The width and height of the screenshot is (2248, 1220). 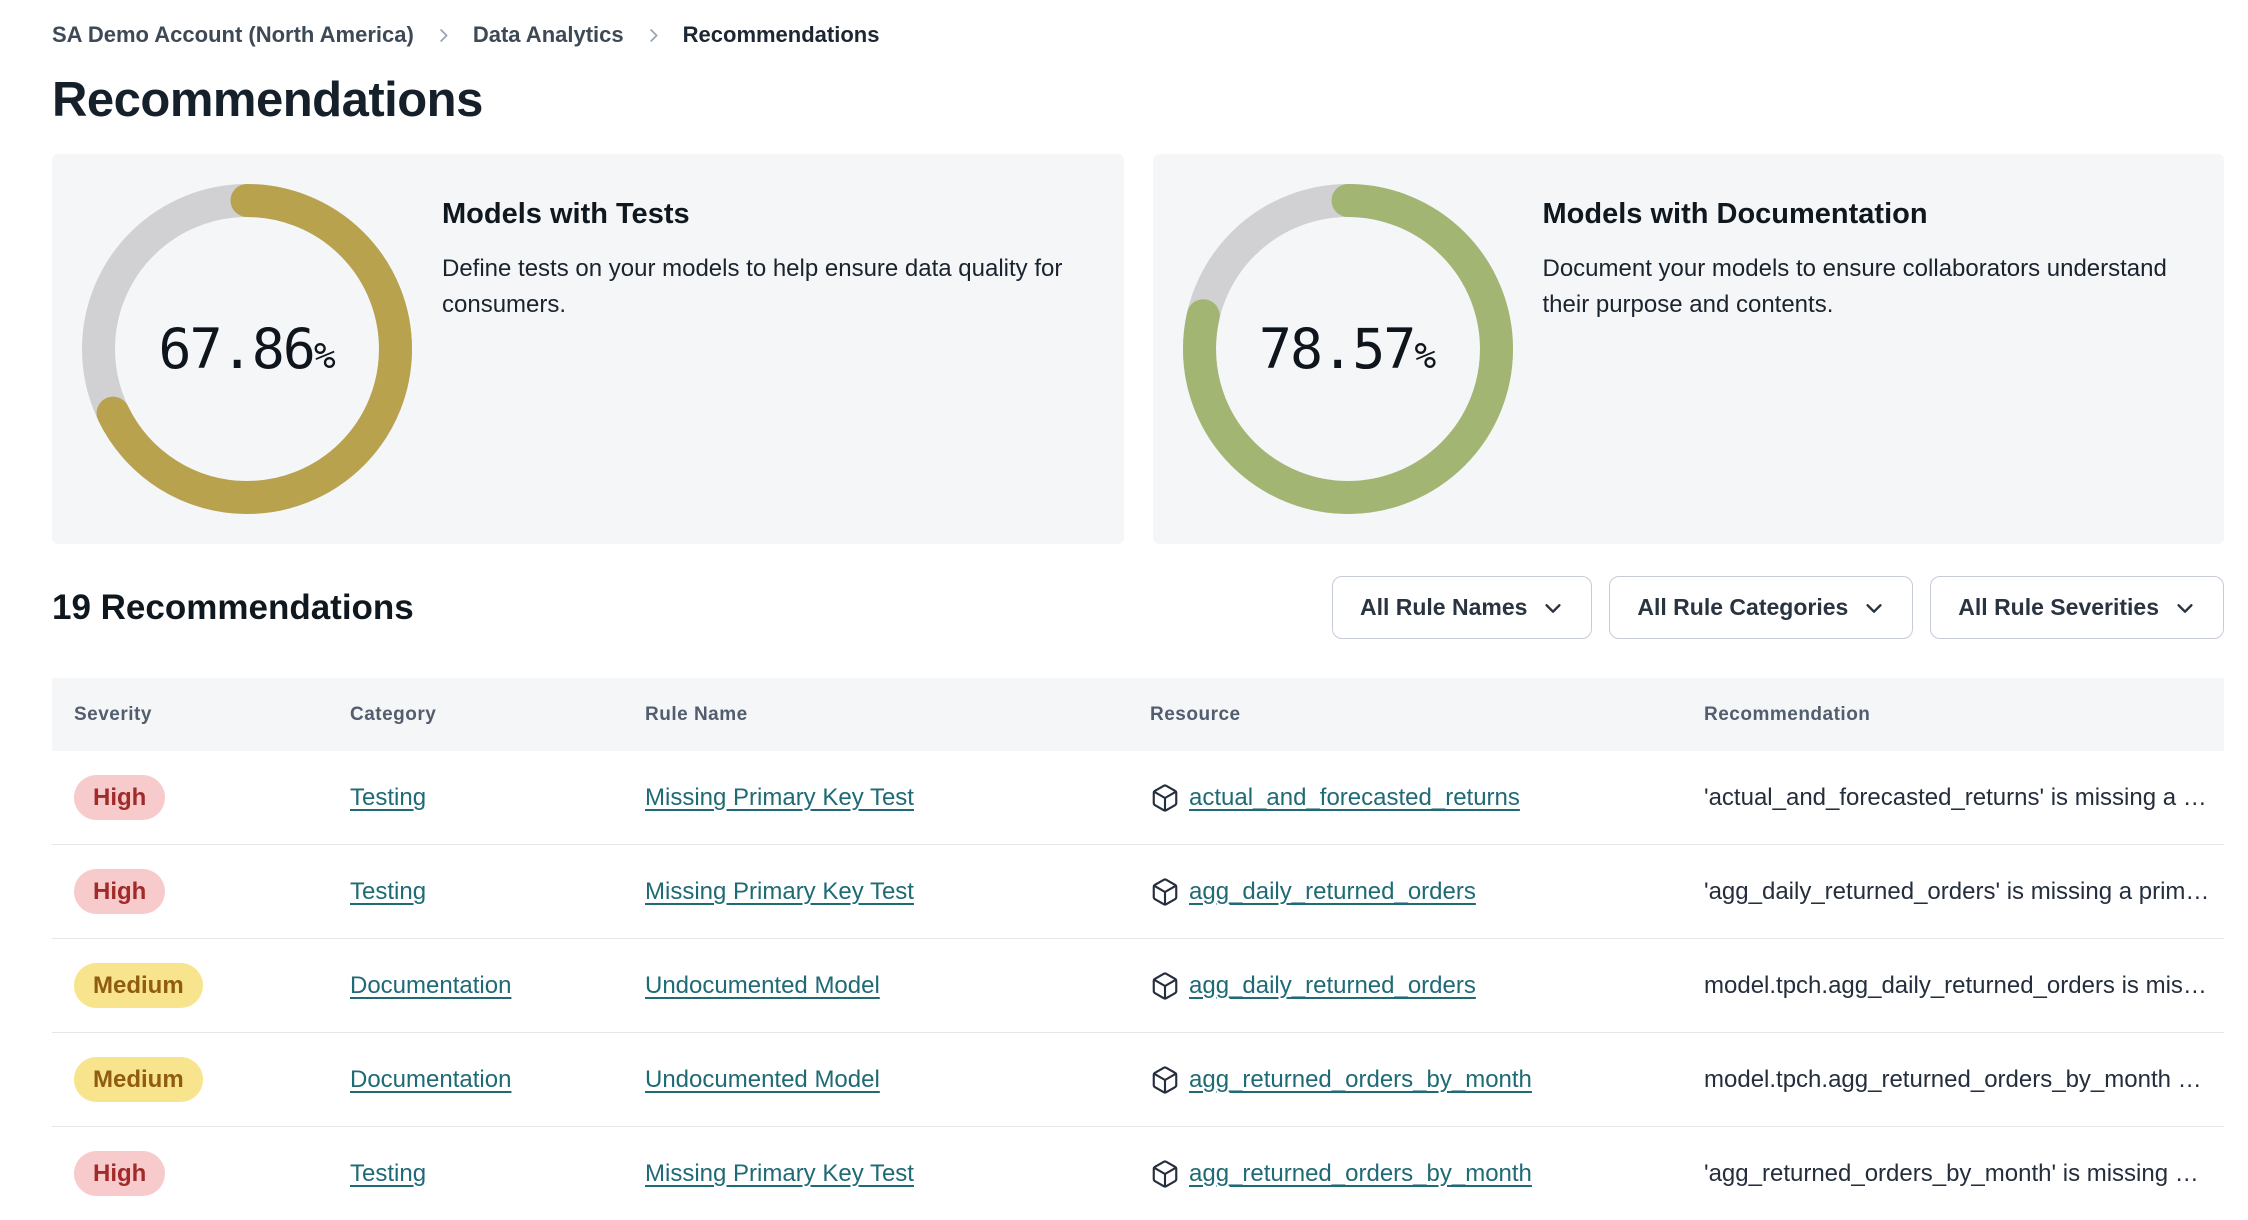 I want to click on models-with-documentation-donut: 78.57%, so click(x=1347, y=349).